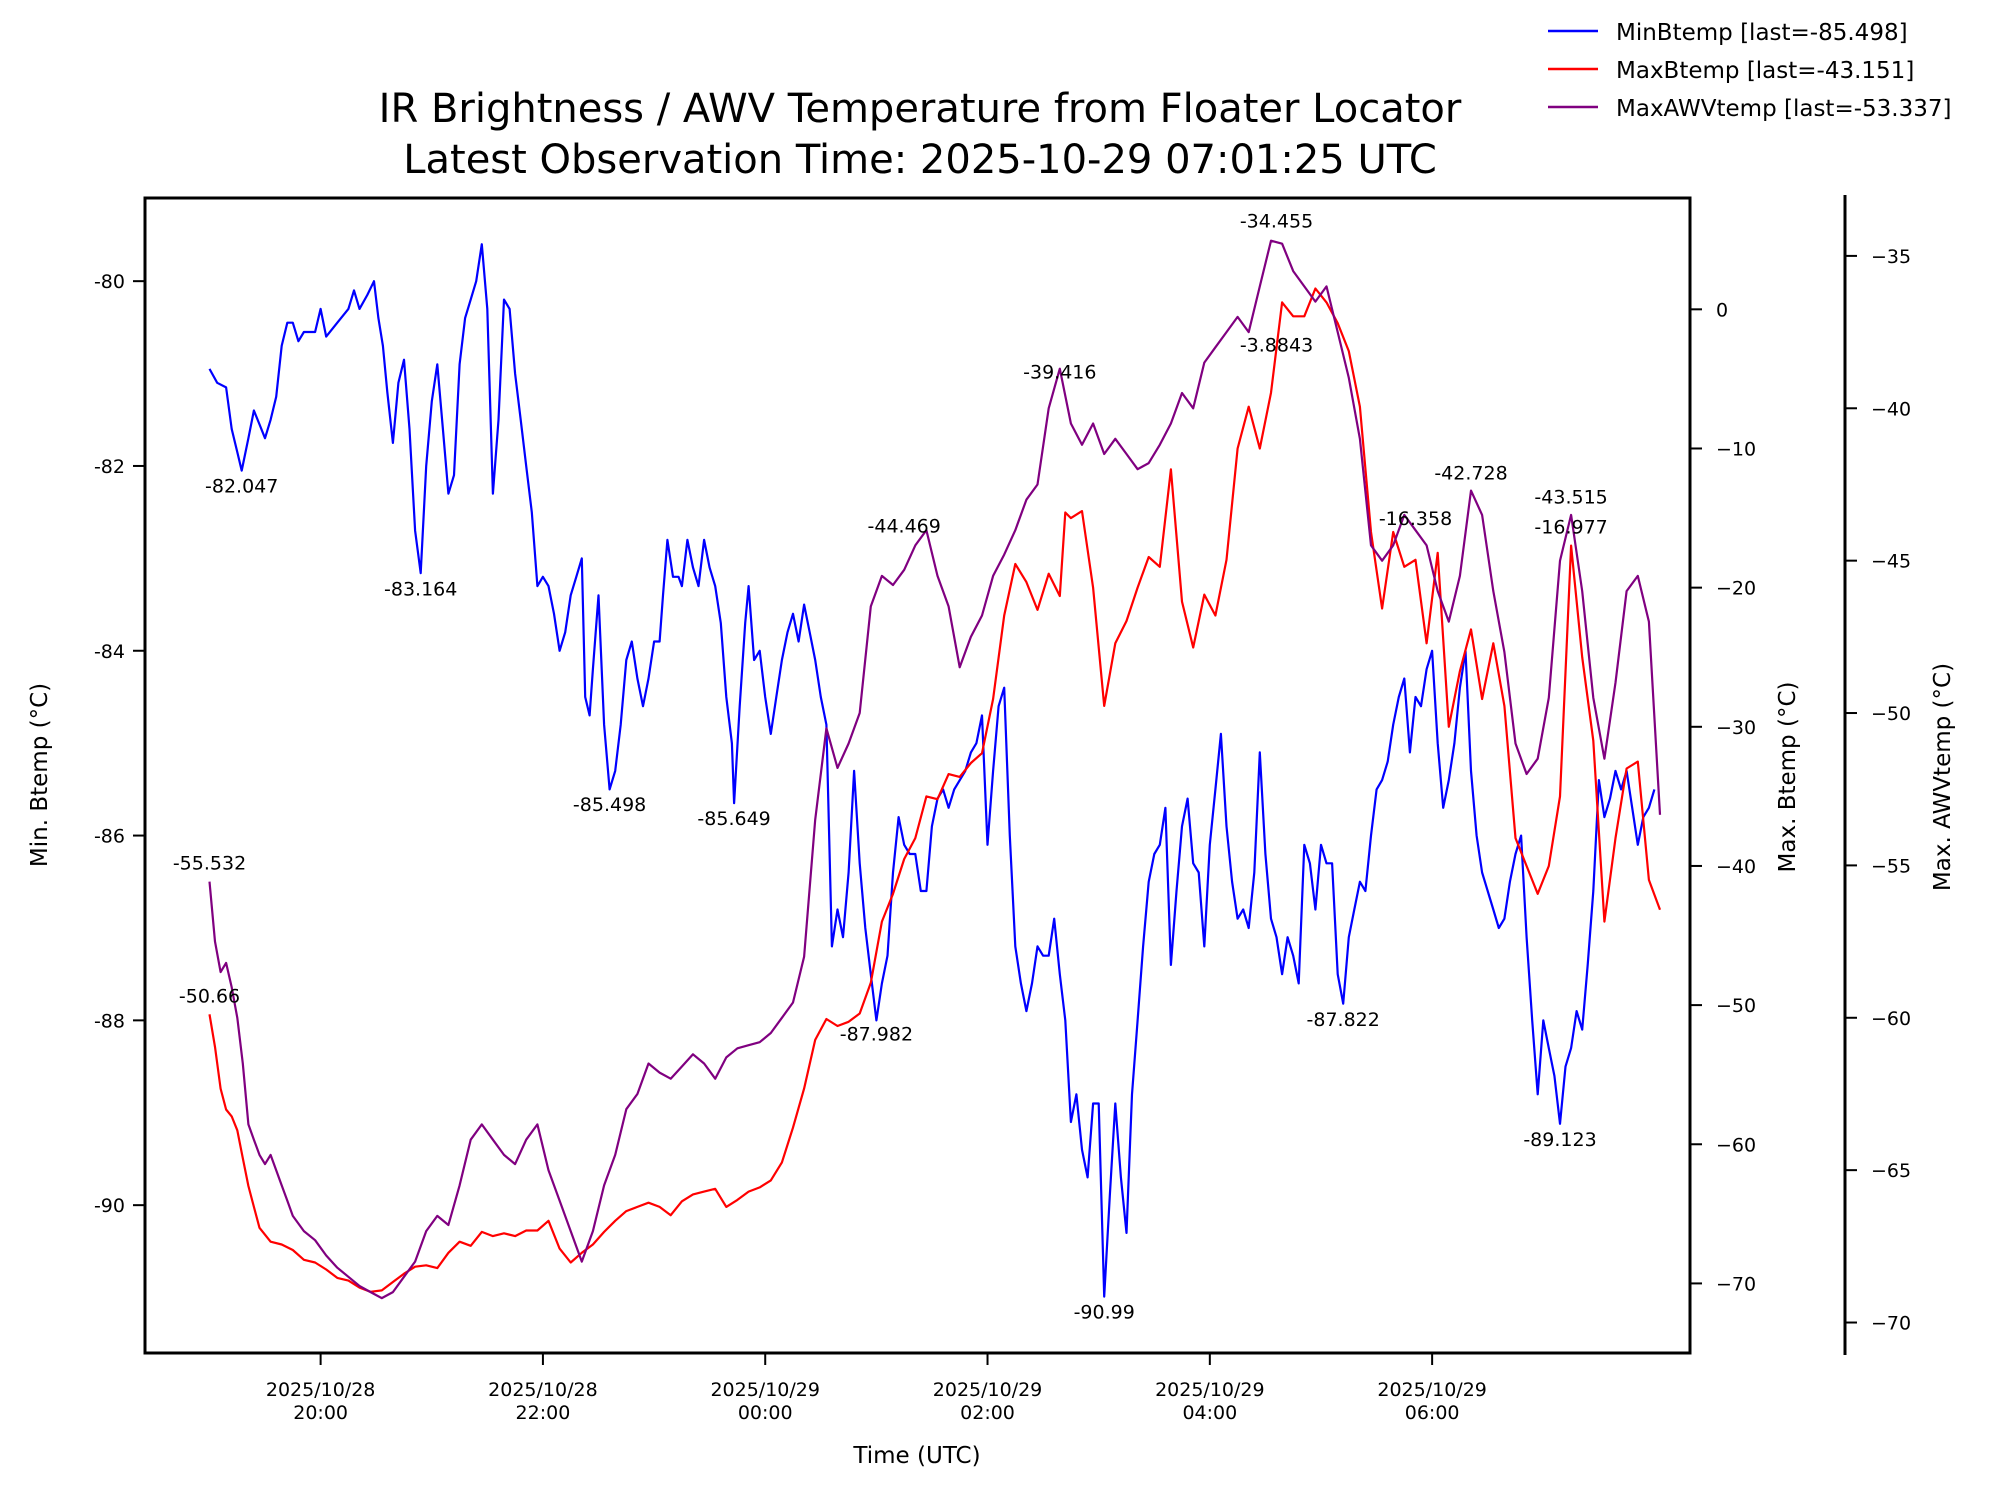 The width and height of the screenshot is (1998, 1495). Describe the element at coordinates (1432, 1413) in the screenshot. I see `x-tick-label: 06:00` at that location.